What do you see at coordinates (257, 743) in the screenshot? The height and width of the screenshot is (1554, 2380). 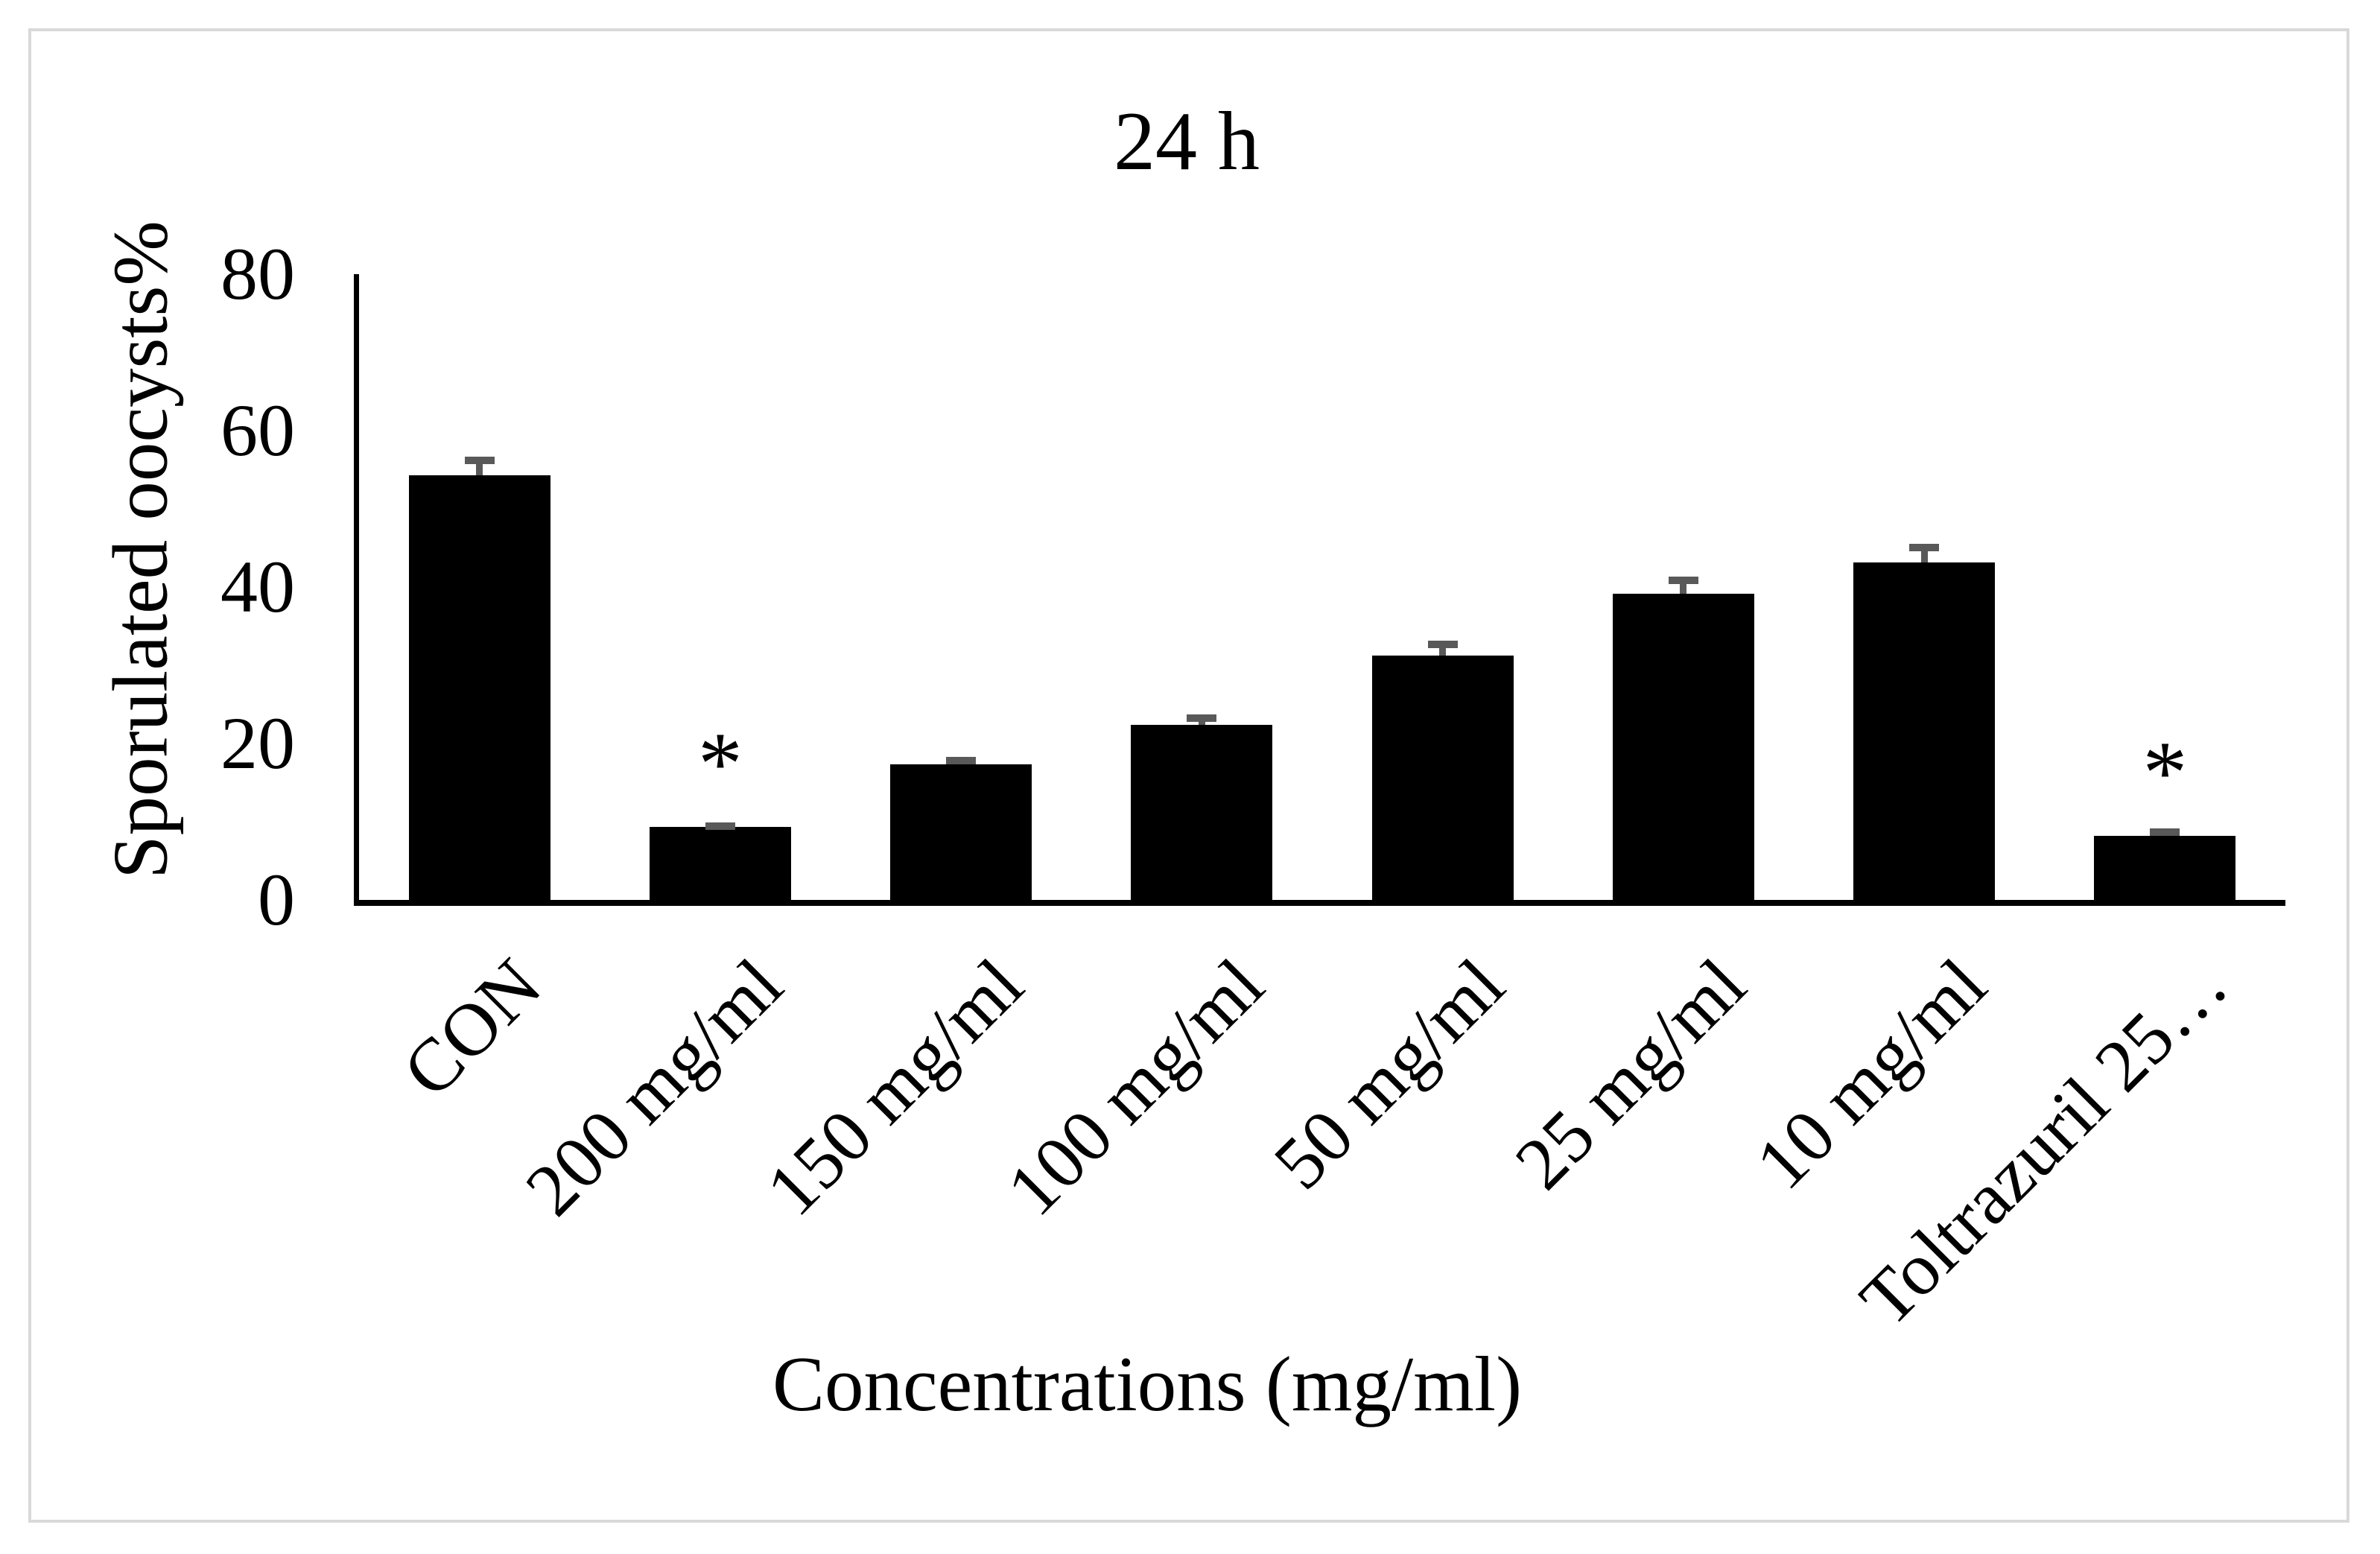 I see `y-tick-label: 20` at bounding box center [257, 743].